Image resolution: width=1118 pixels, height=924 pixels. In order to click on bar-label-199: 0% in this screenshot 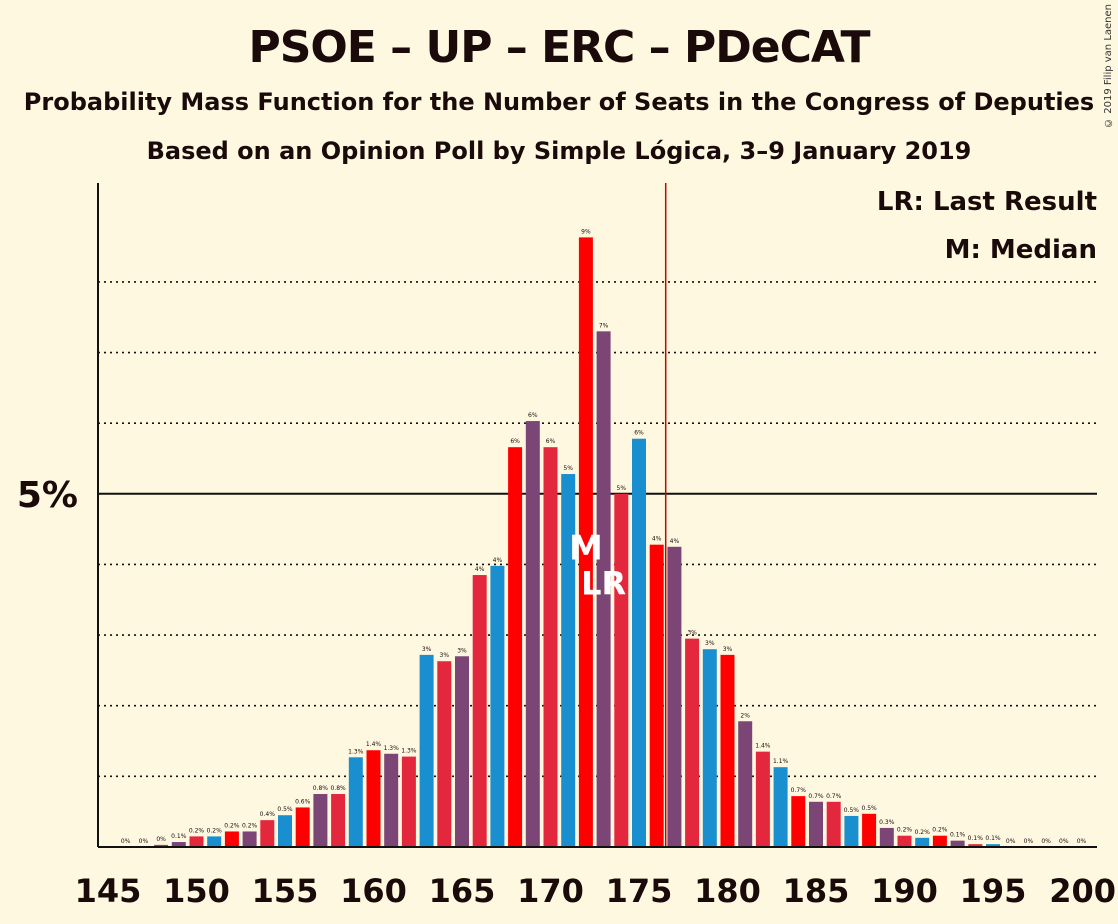, I will do `click(1064, 841)`.